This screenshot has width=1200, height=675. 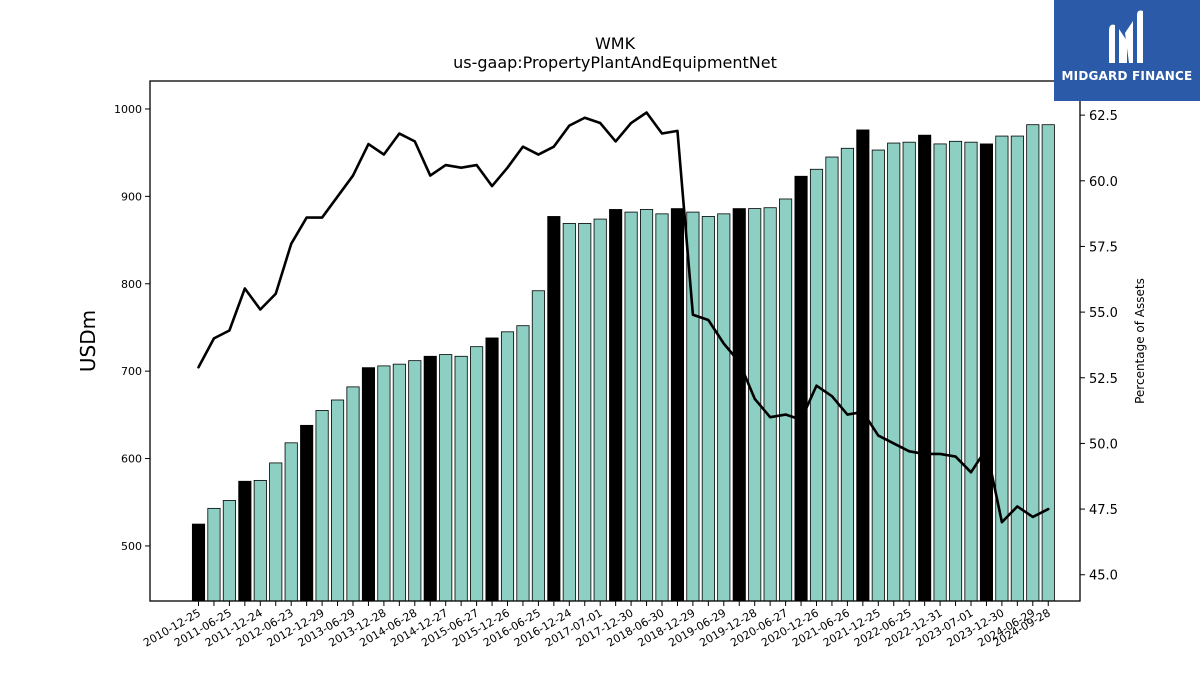 What do you see at coordinates (1140, 341) in the screenshot?
I see `y2-axis-label: Percentage of Assets` at bounding box center [1140, 341].